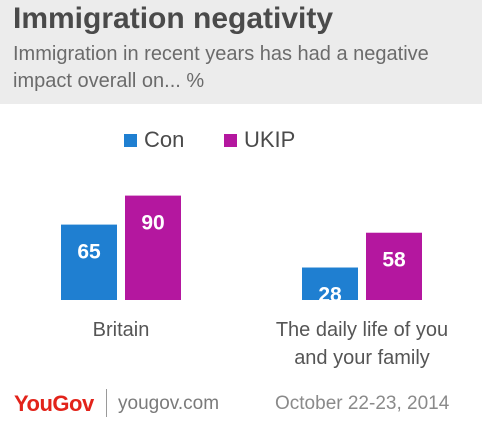 This screenshot has width=482, height=426. What do you see at coordinates (173, 18) in the screenshot?
I see `chart-title: Immigration negativity` at bounding box center [173, 18].